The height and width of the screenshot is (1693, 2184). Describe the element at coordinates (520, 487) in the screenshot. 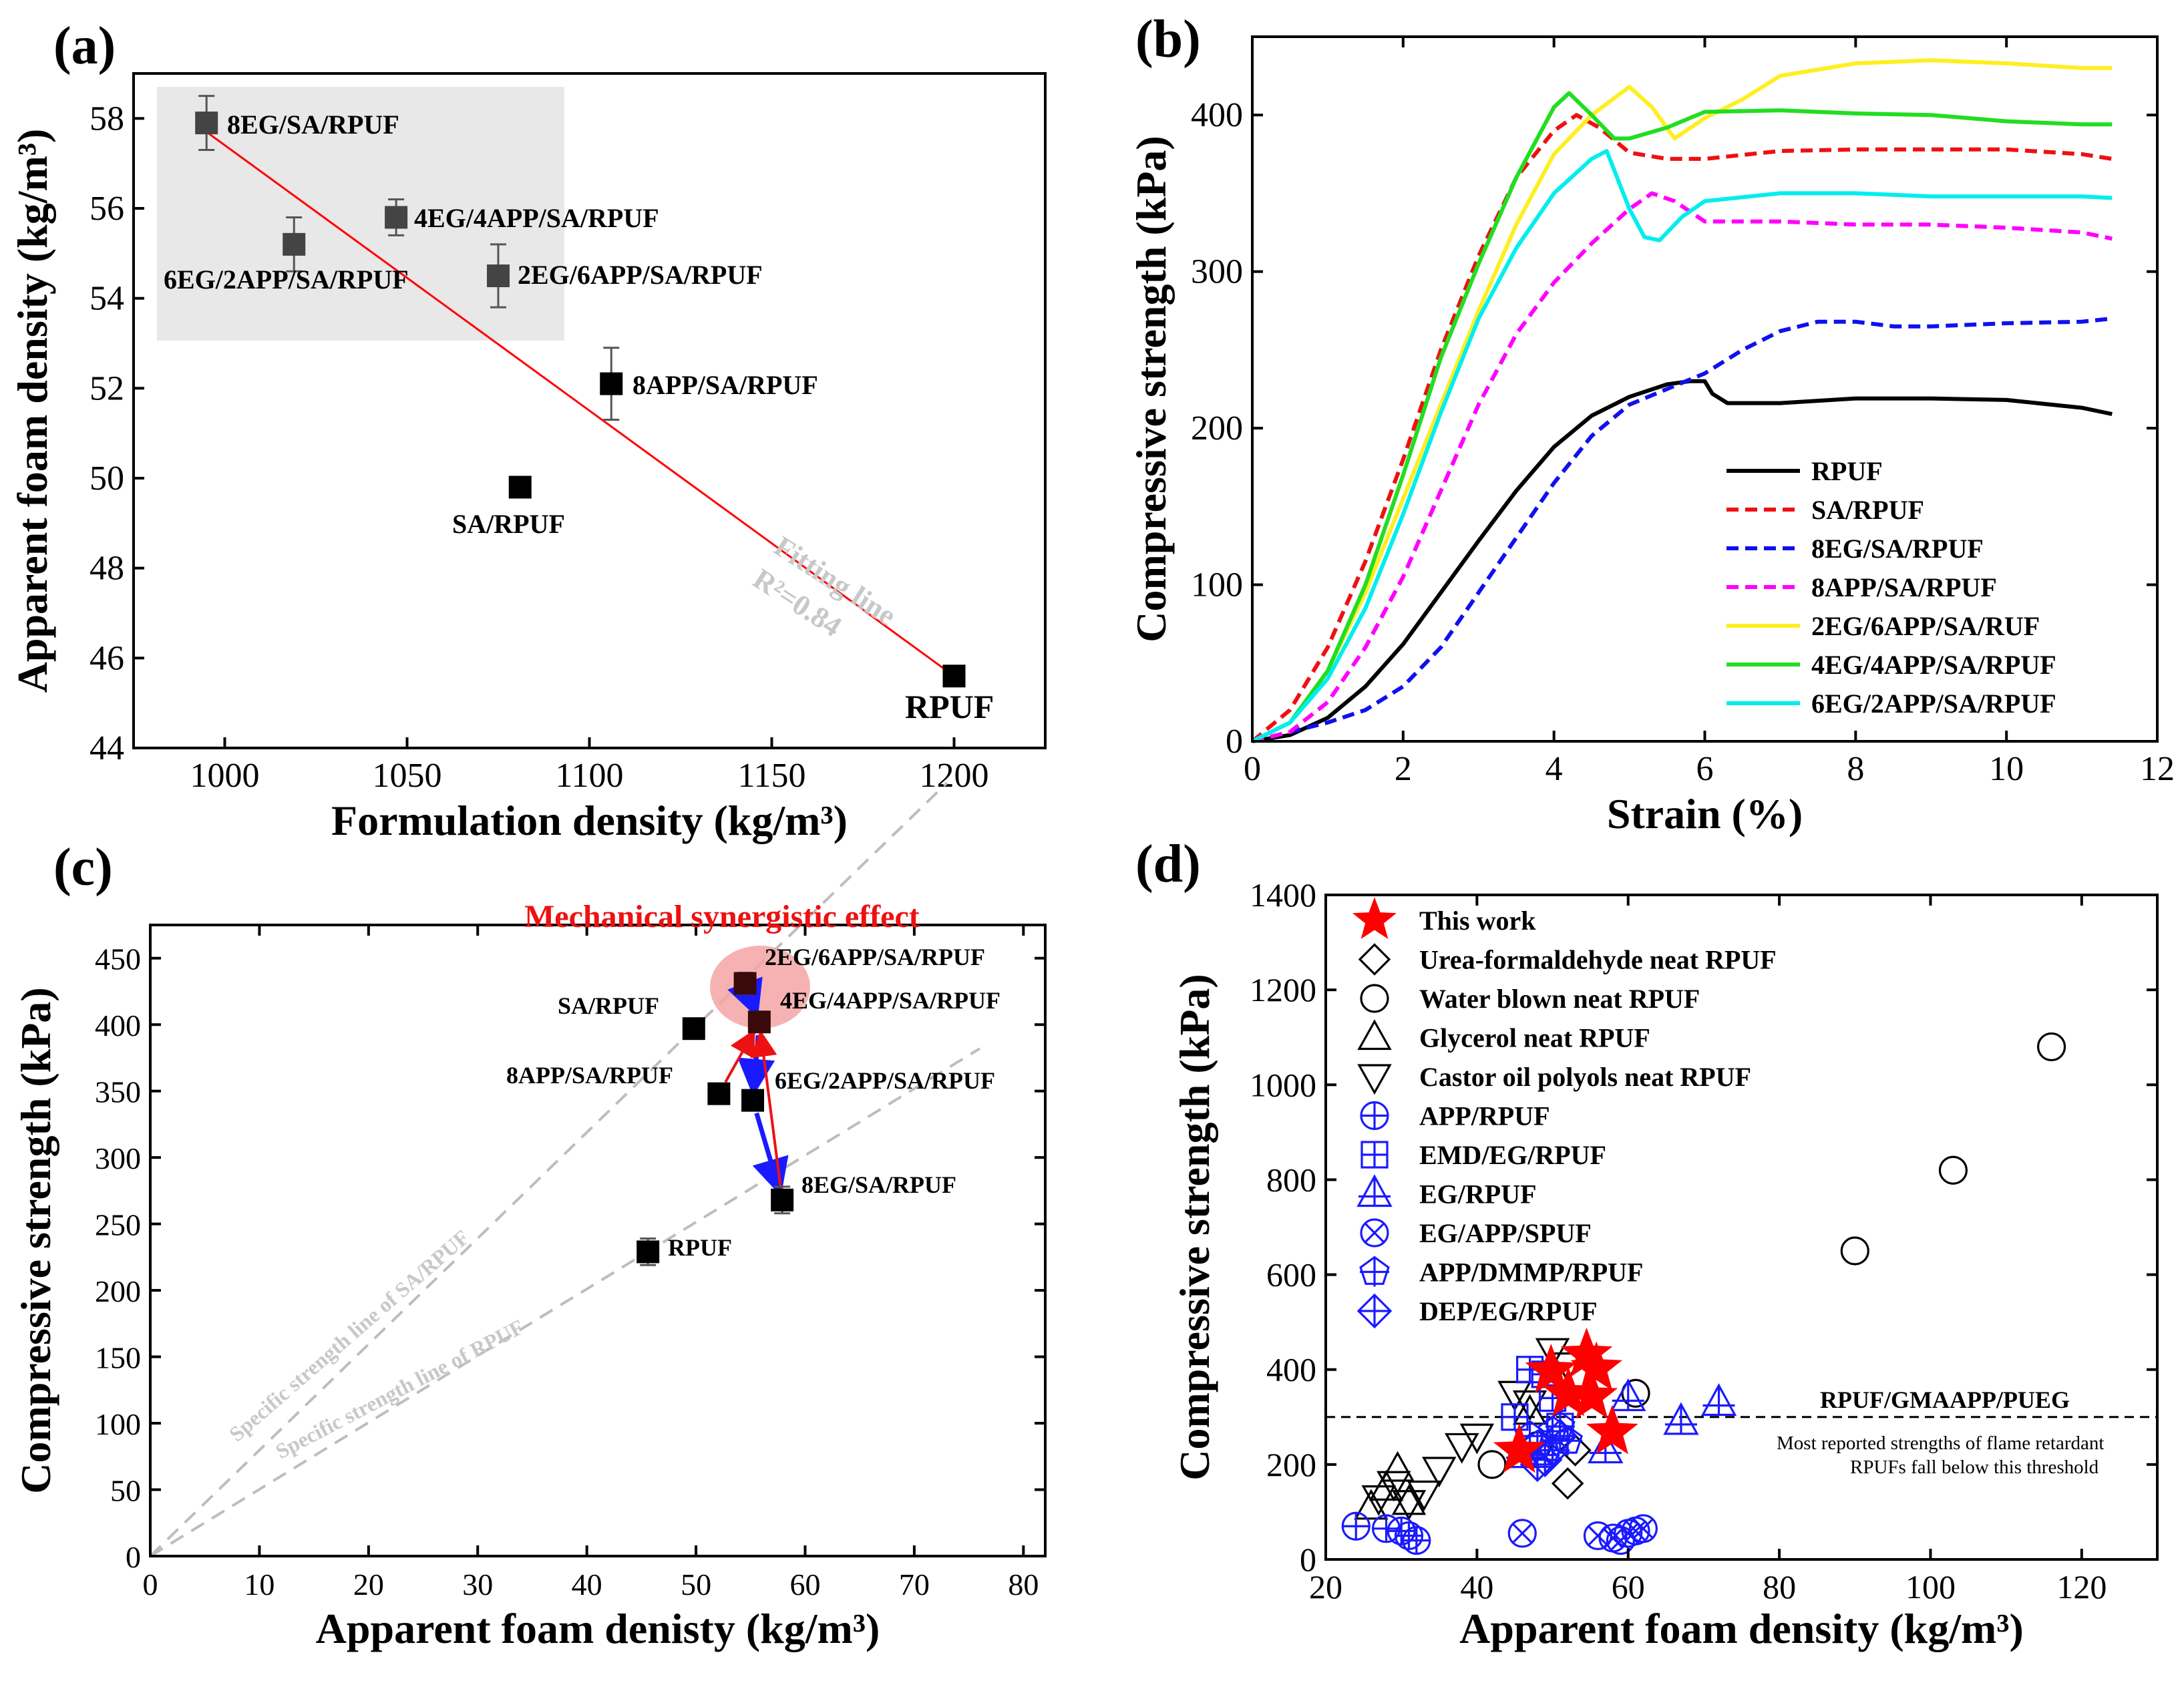

I see `point-sa-rpuf` at that location.